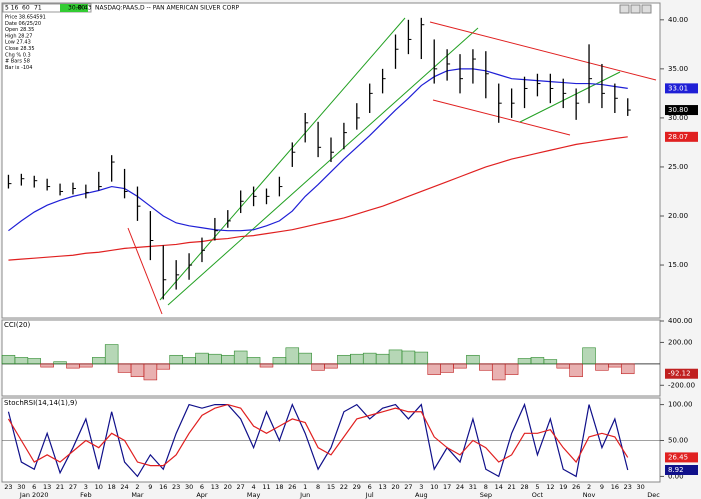 Image resolution: width=701 pixels, height=499 pixels. What do you see at coordinates (40, 403) in the screenshot?
I see `panel-title: StochRSI(14,14(1),9)` at bounding box center [40, 403].